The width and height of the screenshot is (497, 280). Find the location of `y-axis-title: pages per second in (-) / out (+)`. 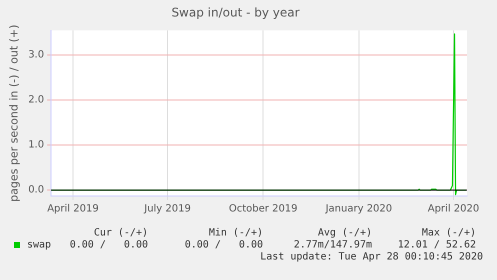

y-axis-title: pages per second in (-) / out (+) is located at coordinates (13, 113).